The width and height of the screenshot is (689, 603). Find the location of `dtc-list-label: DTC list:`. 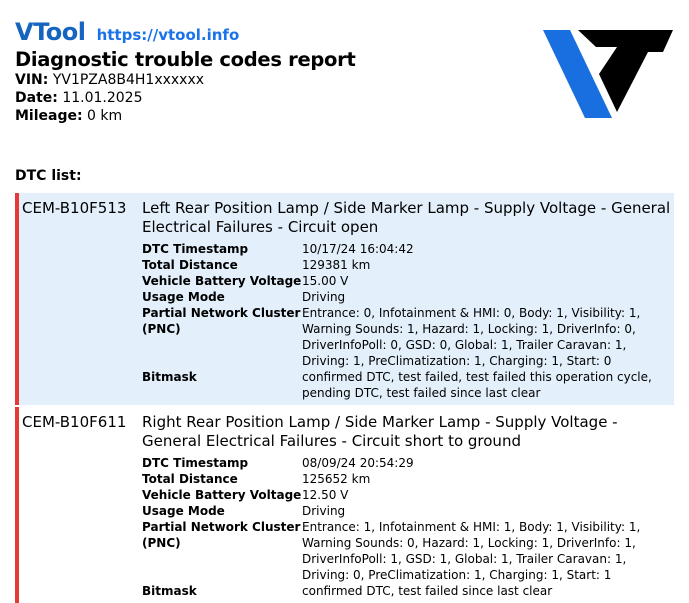

dtc-list-label: DTC list: is located at coordinates (48, 176).